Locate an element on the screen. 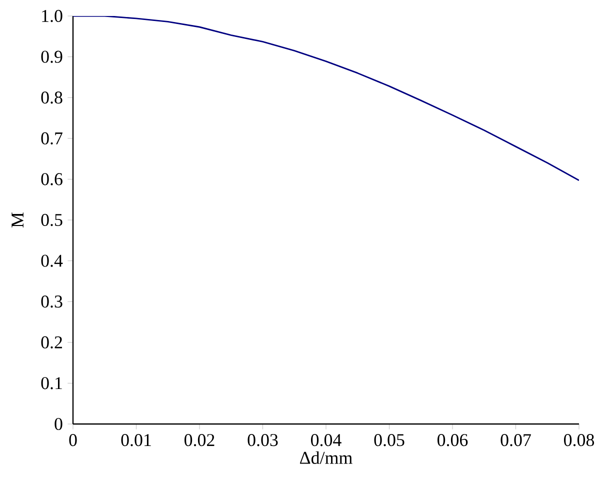 Image resolution: width=600 pixels, height=488 pixels. y-tick-label: 1.0 is located at coordinates (52, 16).